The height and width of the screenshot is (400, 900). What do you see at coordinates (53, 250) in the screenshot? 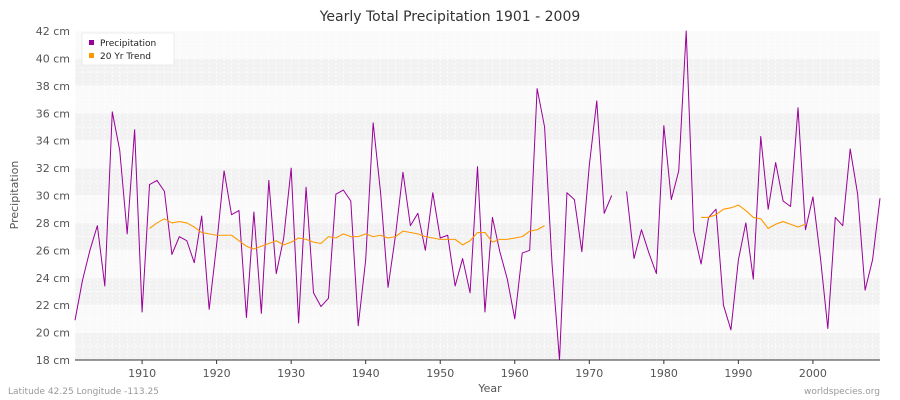
I see `y-tick-label: 26 cm` at bounding box center [53, 250].